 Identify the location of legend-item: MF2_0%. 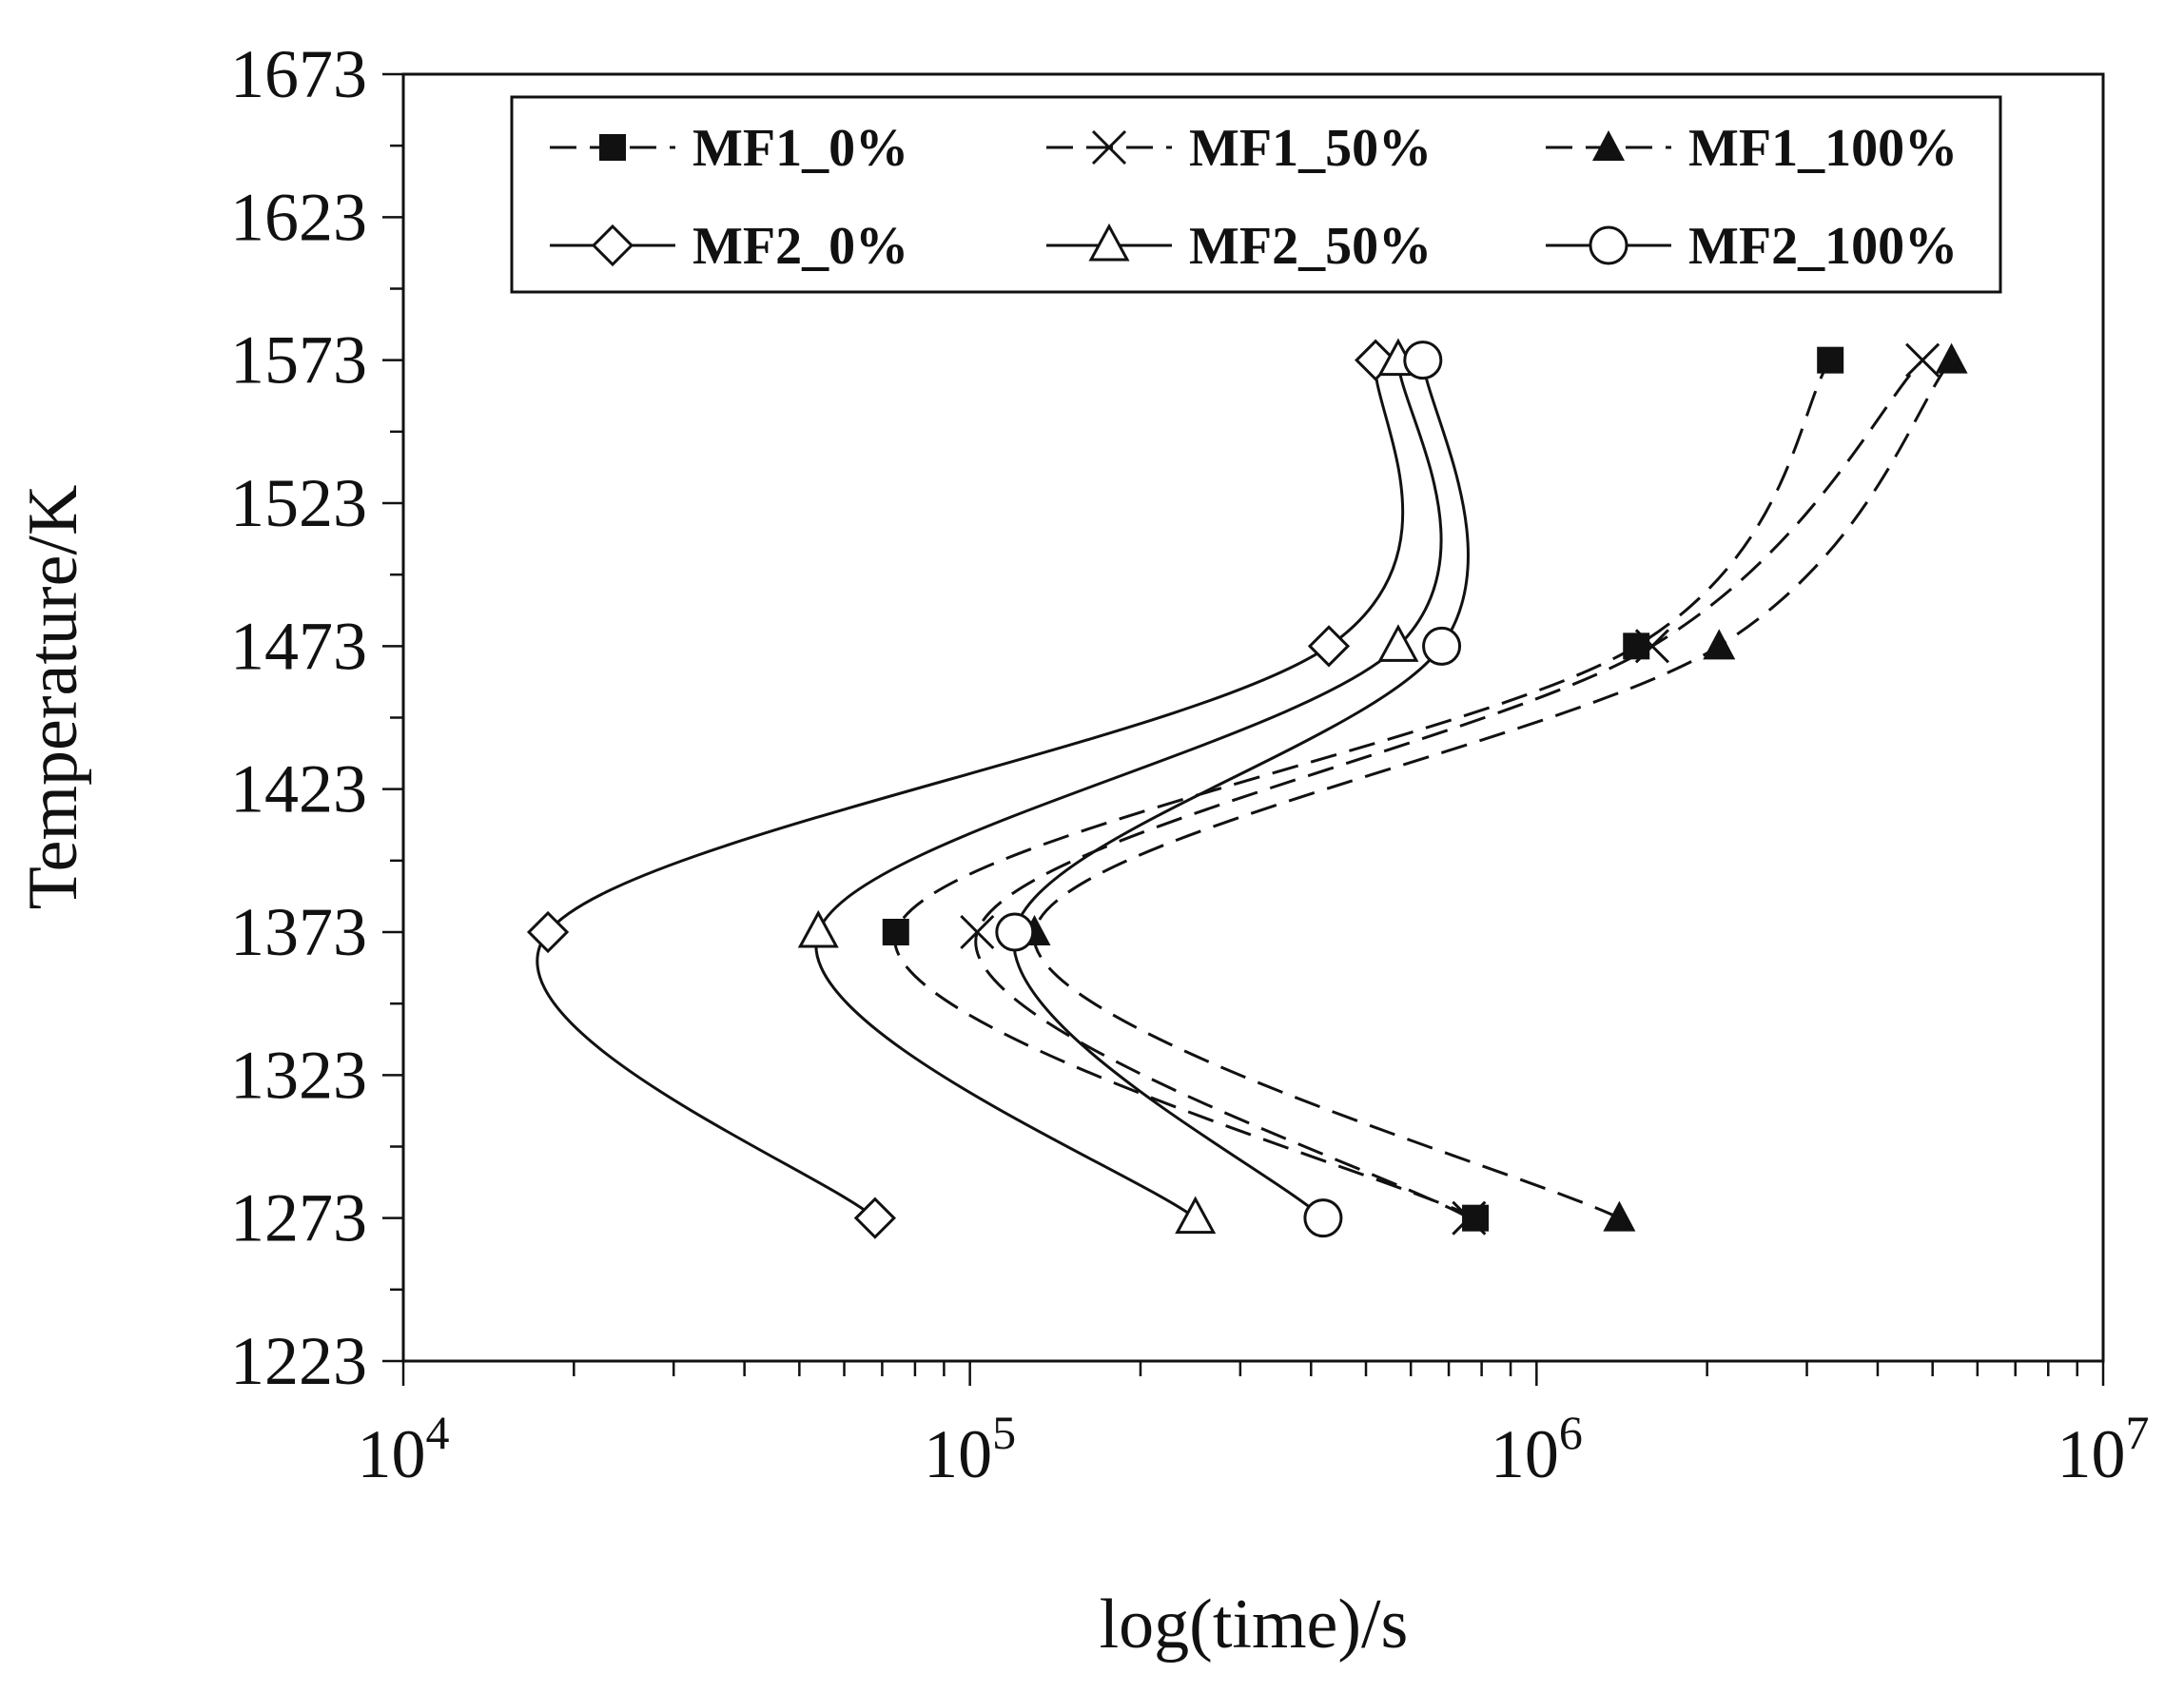
(729, 246).